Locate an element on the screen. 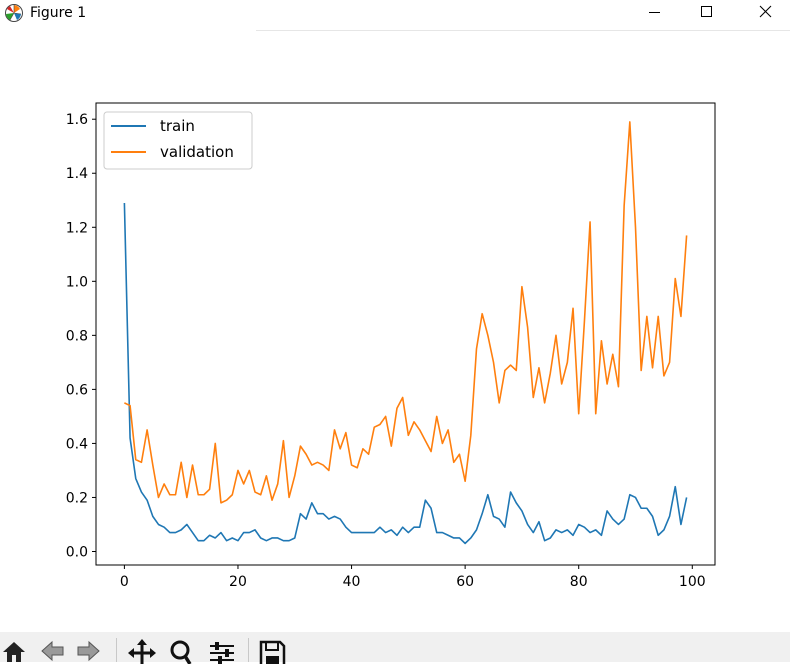  x-tick-label: 100 is located at coordinates (692, 582).